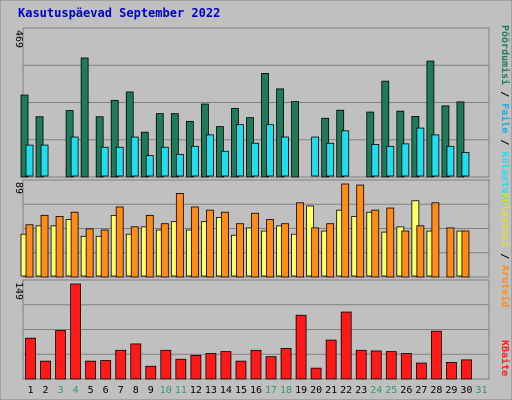  I want to click on x-tick-day-13: 13, so click(211, 390).